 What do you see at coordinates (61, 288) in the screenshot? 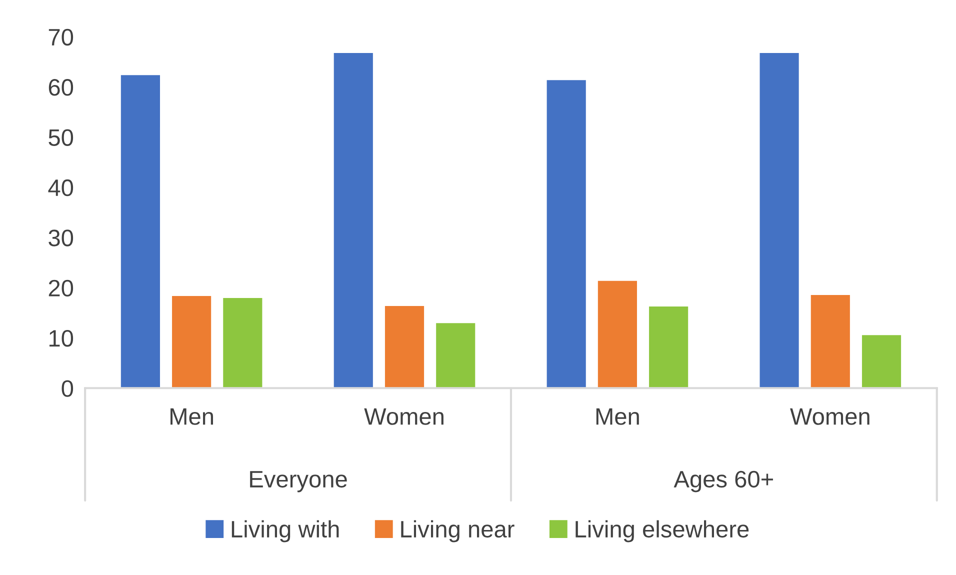
I see `y-tick-label: 20` at bounding box center [61, 288].